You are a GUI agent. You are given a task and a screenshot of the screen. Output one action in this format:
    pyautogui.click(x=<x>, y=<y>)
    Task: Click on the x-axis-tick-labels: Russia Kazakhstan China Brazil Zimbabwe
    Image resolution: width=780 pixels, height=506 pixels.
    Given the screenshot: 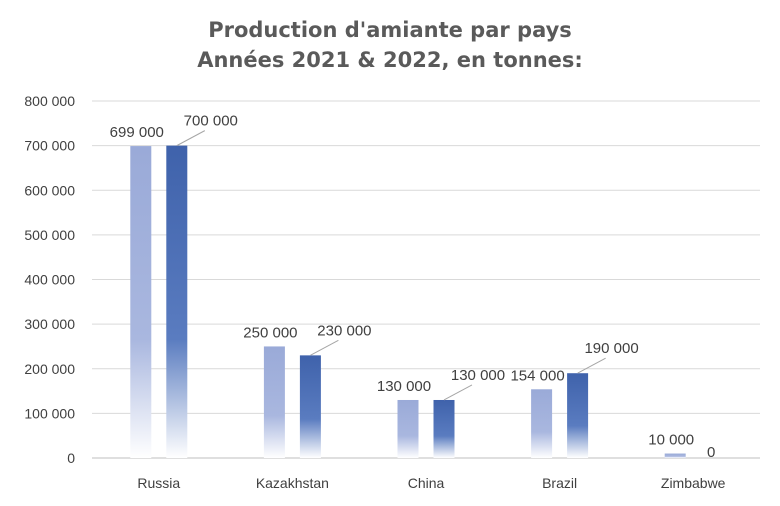 What is the action you would take?
    pyautogui.click(x=431, y=483)
    